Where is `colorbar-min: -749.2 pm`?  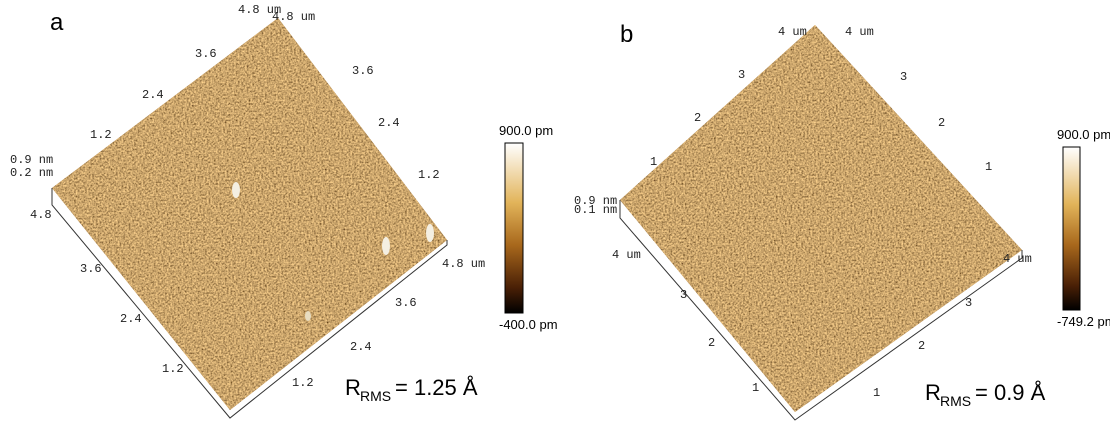 colorbar-min: -749.2 pm is located at coordinates (1083, 321).